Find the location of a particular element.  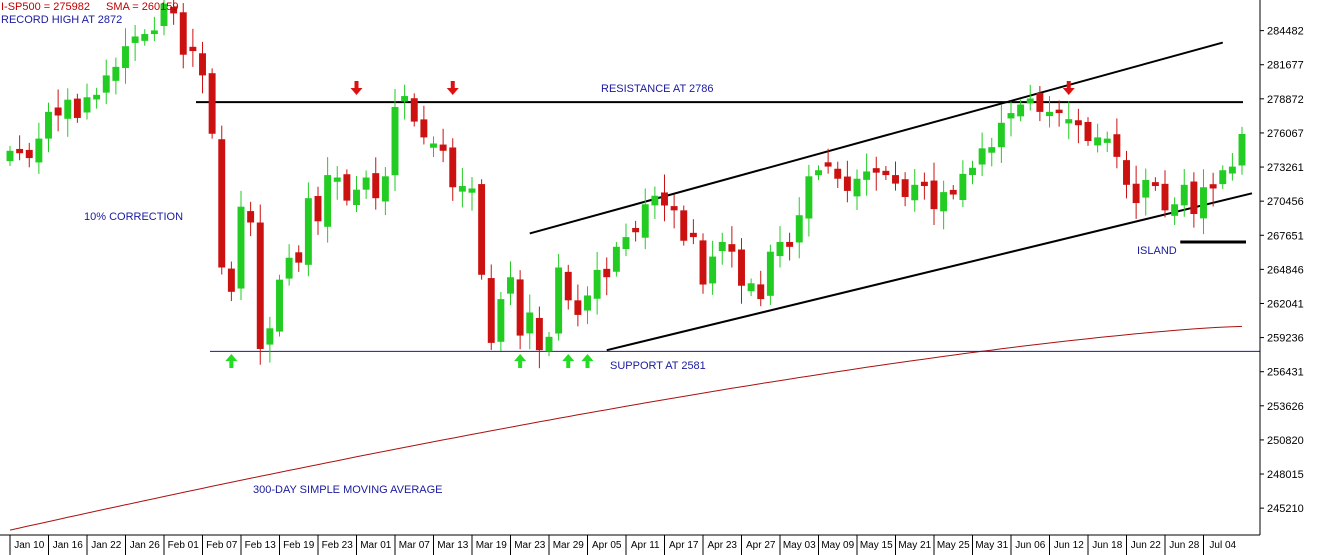

x-tick-label: Jun 22 is located at coordinates (1146, 545).